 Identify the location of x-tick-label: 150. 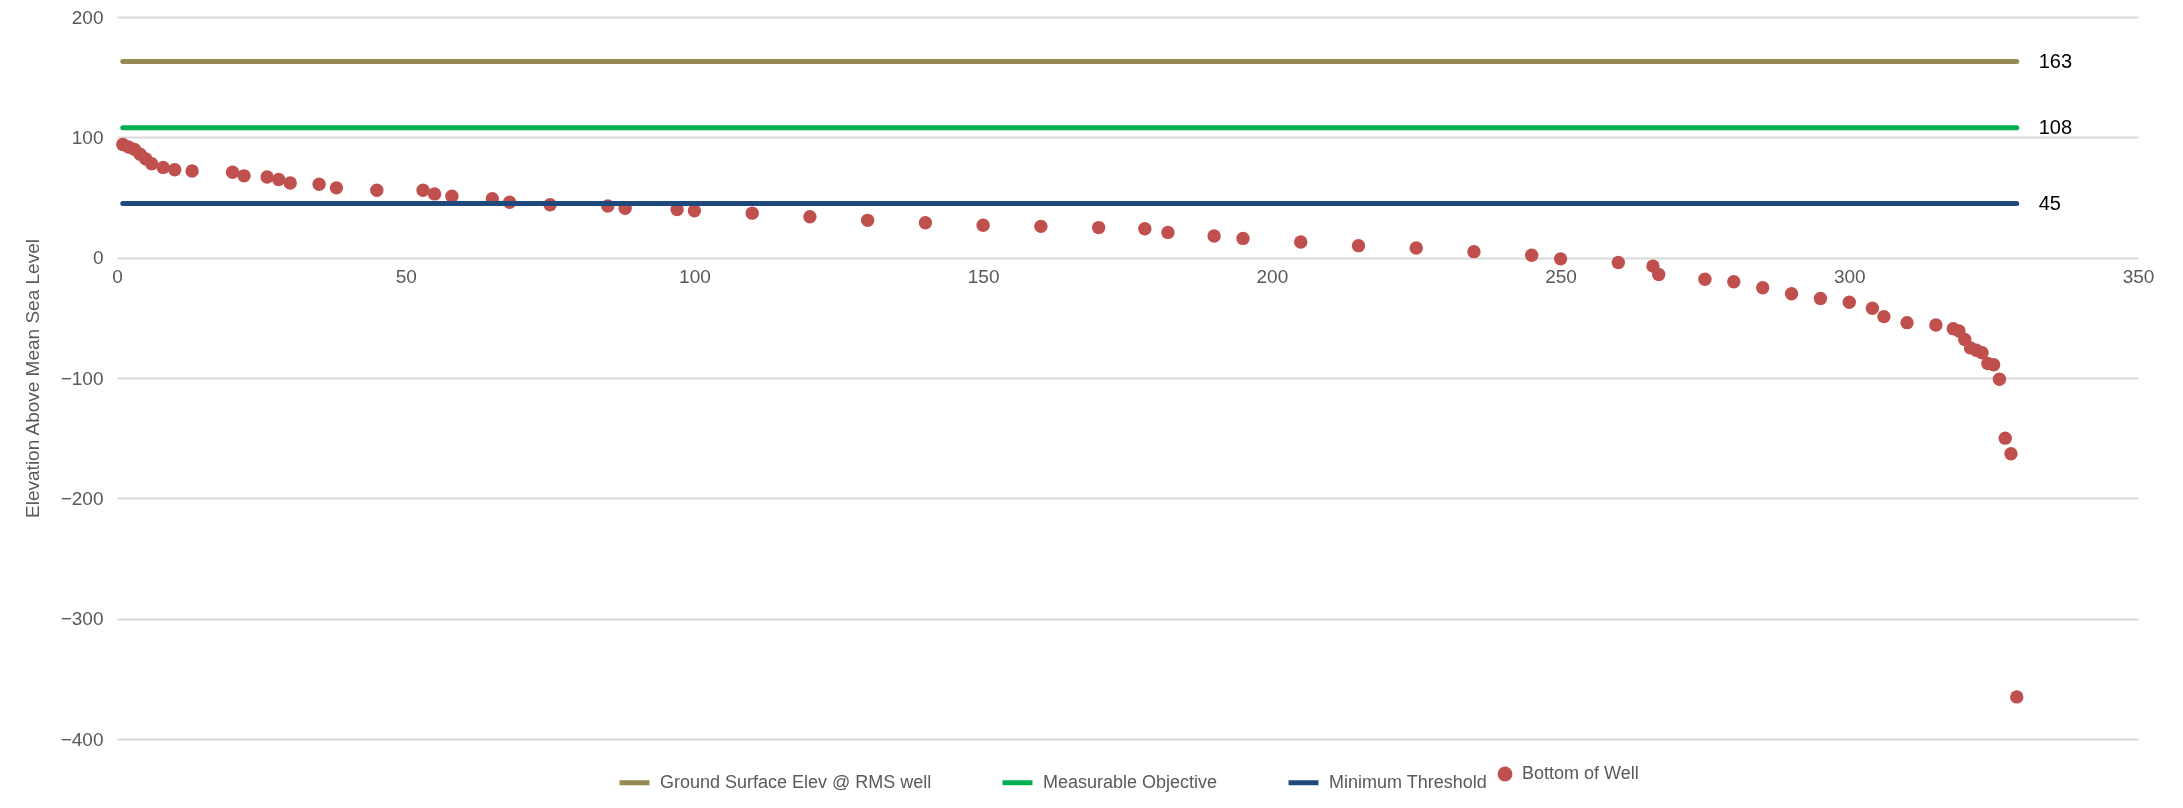
(983, 277).